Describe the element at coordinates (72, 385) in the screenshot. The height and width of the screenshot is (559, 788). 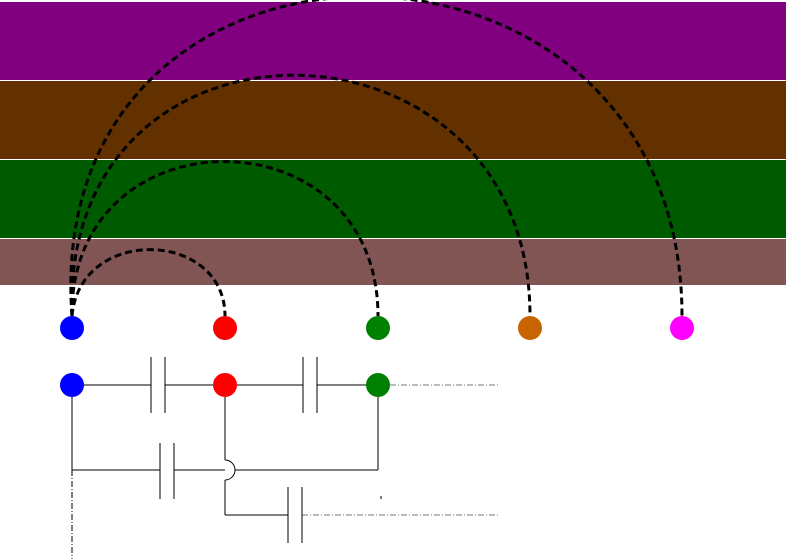
I see `circuit-node-a` at that location.